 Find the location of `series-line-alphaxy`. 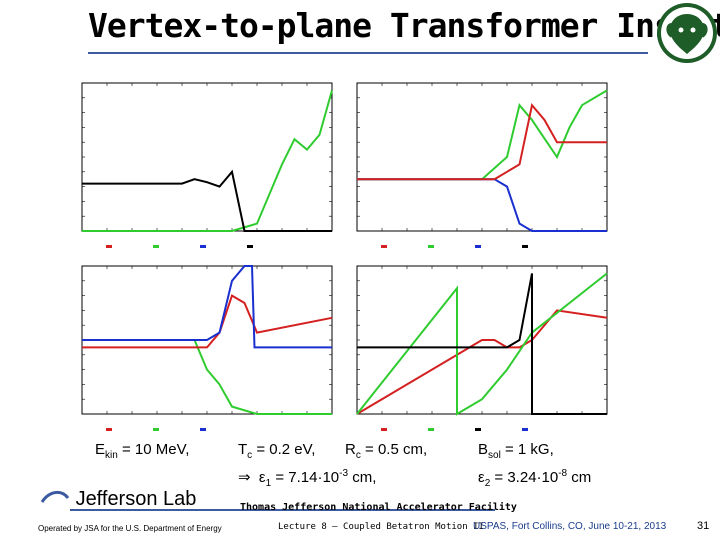

series-line-alphaxy is located at coordinates (207, 307).